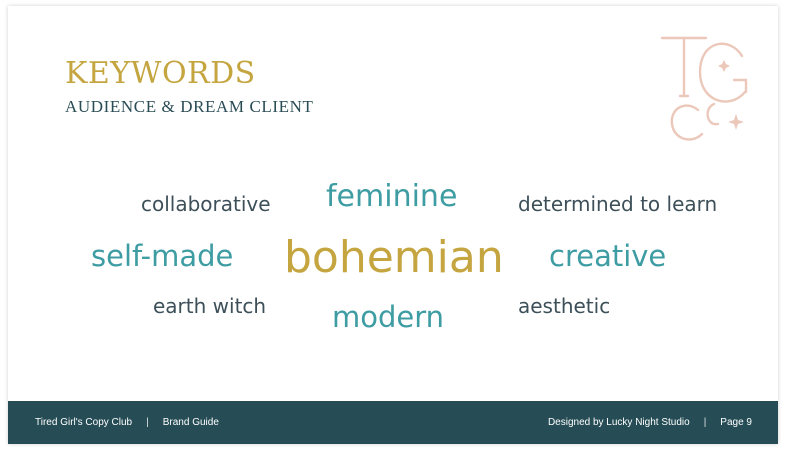  I want to click on keyword-collaborative: collaborative, so click(206, 204).